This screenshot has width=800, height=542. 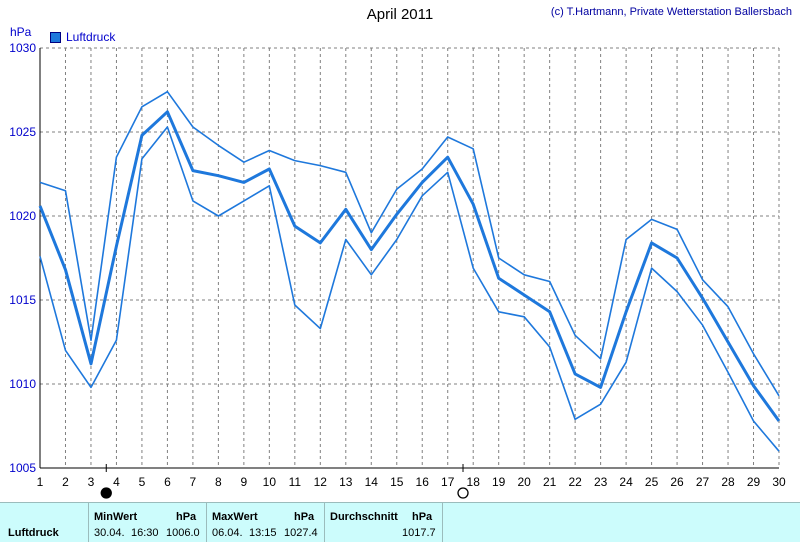 What do you see at coordinates (44, 522) in the screenshot?
I see `stats-row-label-cell: Luftdruck` at bounding box center [44, 522].